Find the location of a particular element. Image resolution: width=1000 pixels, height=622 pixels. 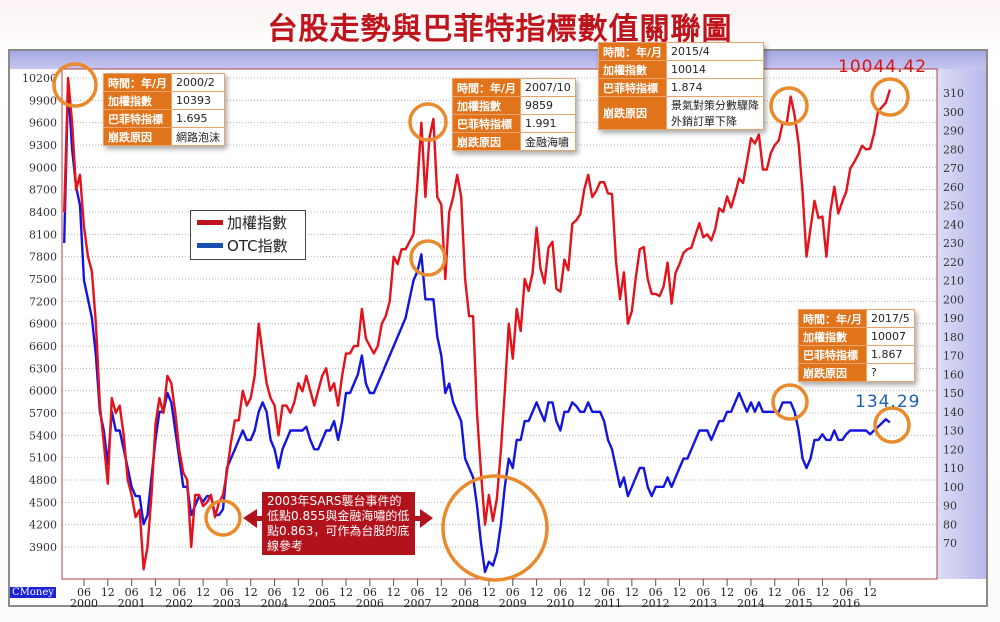

y-right-tick-label: 210 is located at coordinates (953, 281).